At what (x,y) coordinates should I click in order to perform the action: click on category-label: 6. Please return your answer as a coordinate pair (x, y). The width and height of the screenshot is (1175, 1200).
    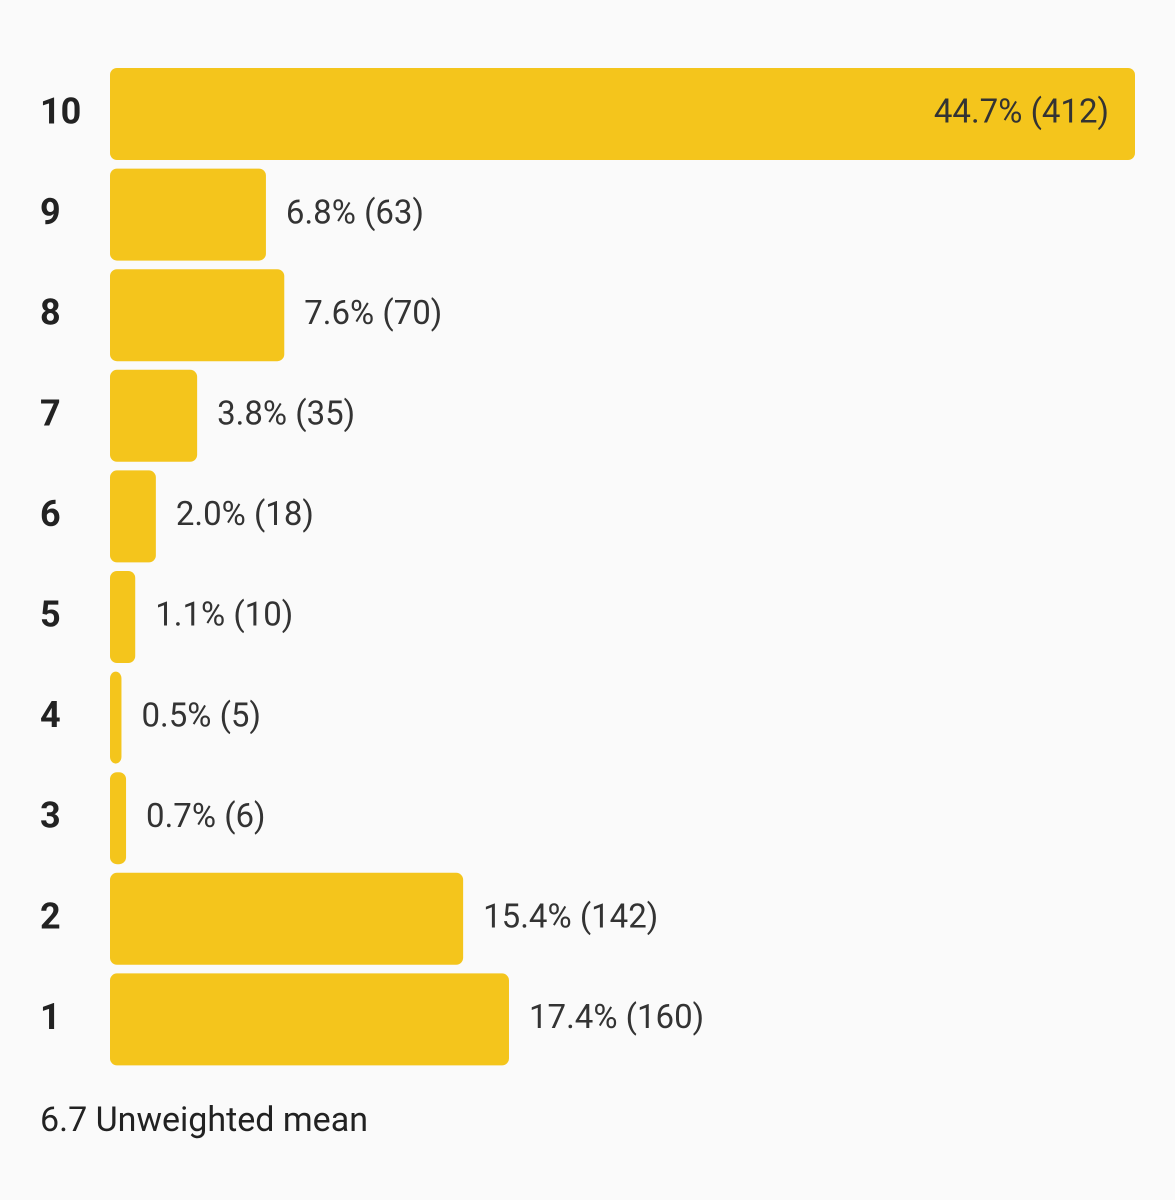
    Looking at the image, I should click on (50, 514).